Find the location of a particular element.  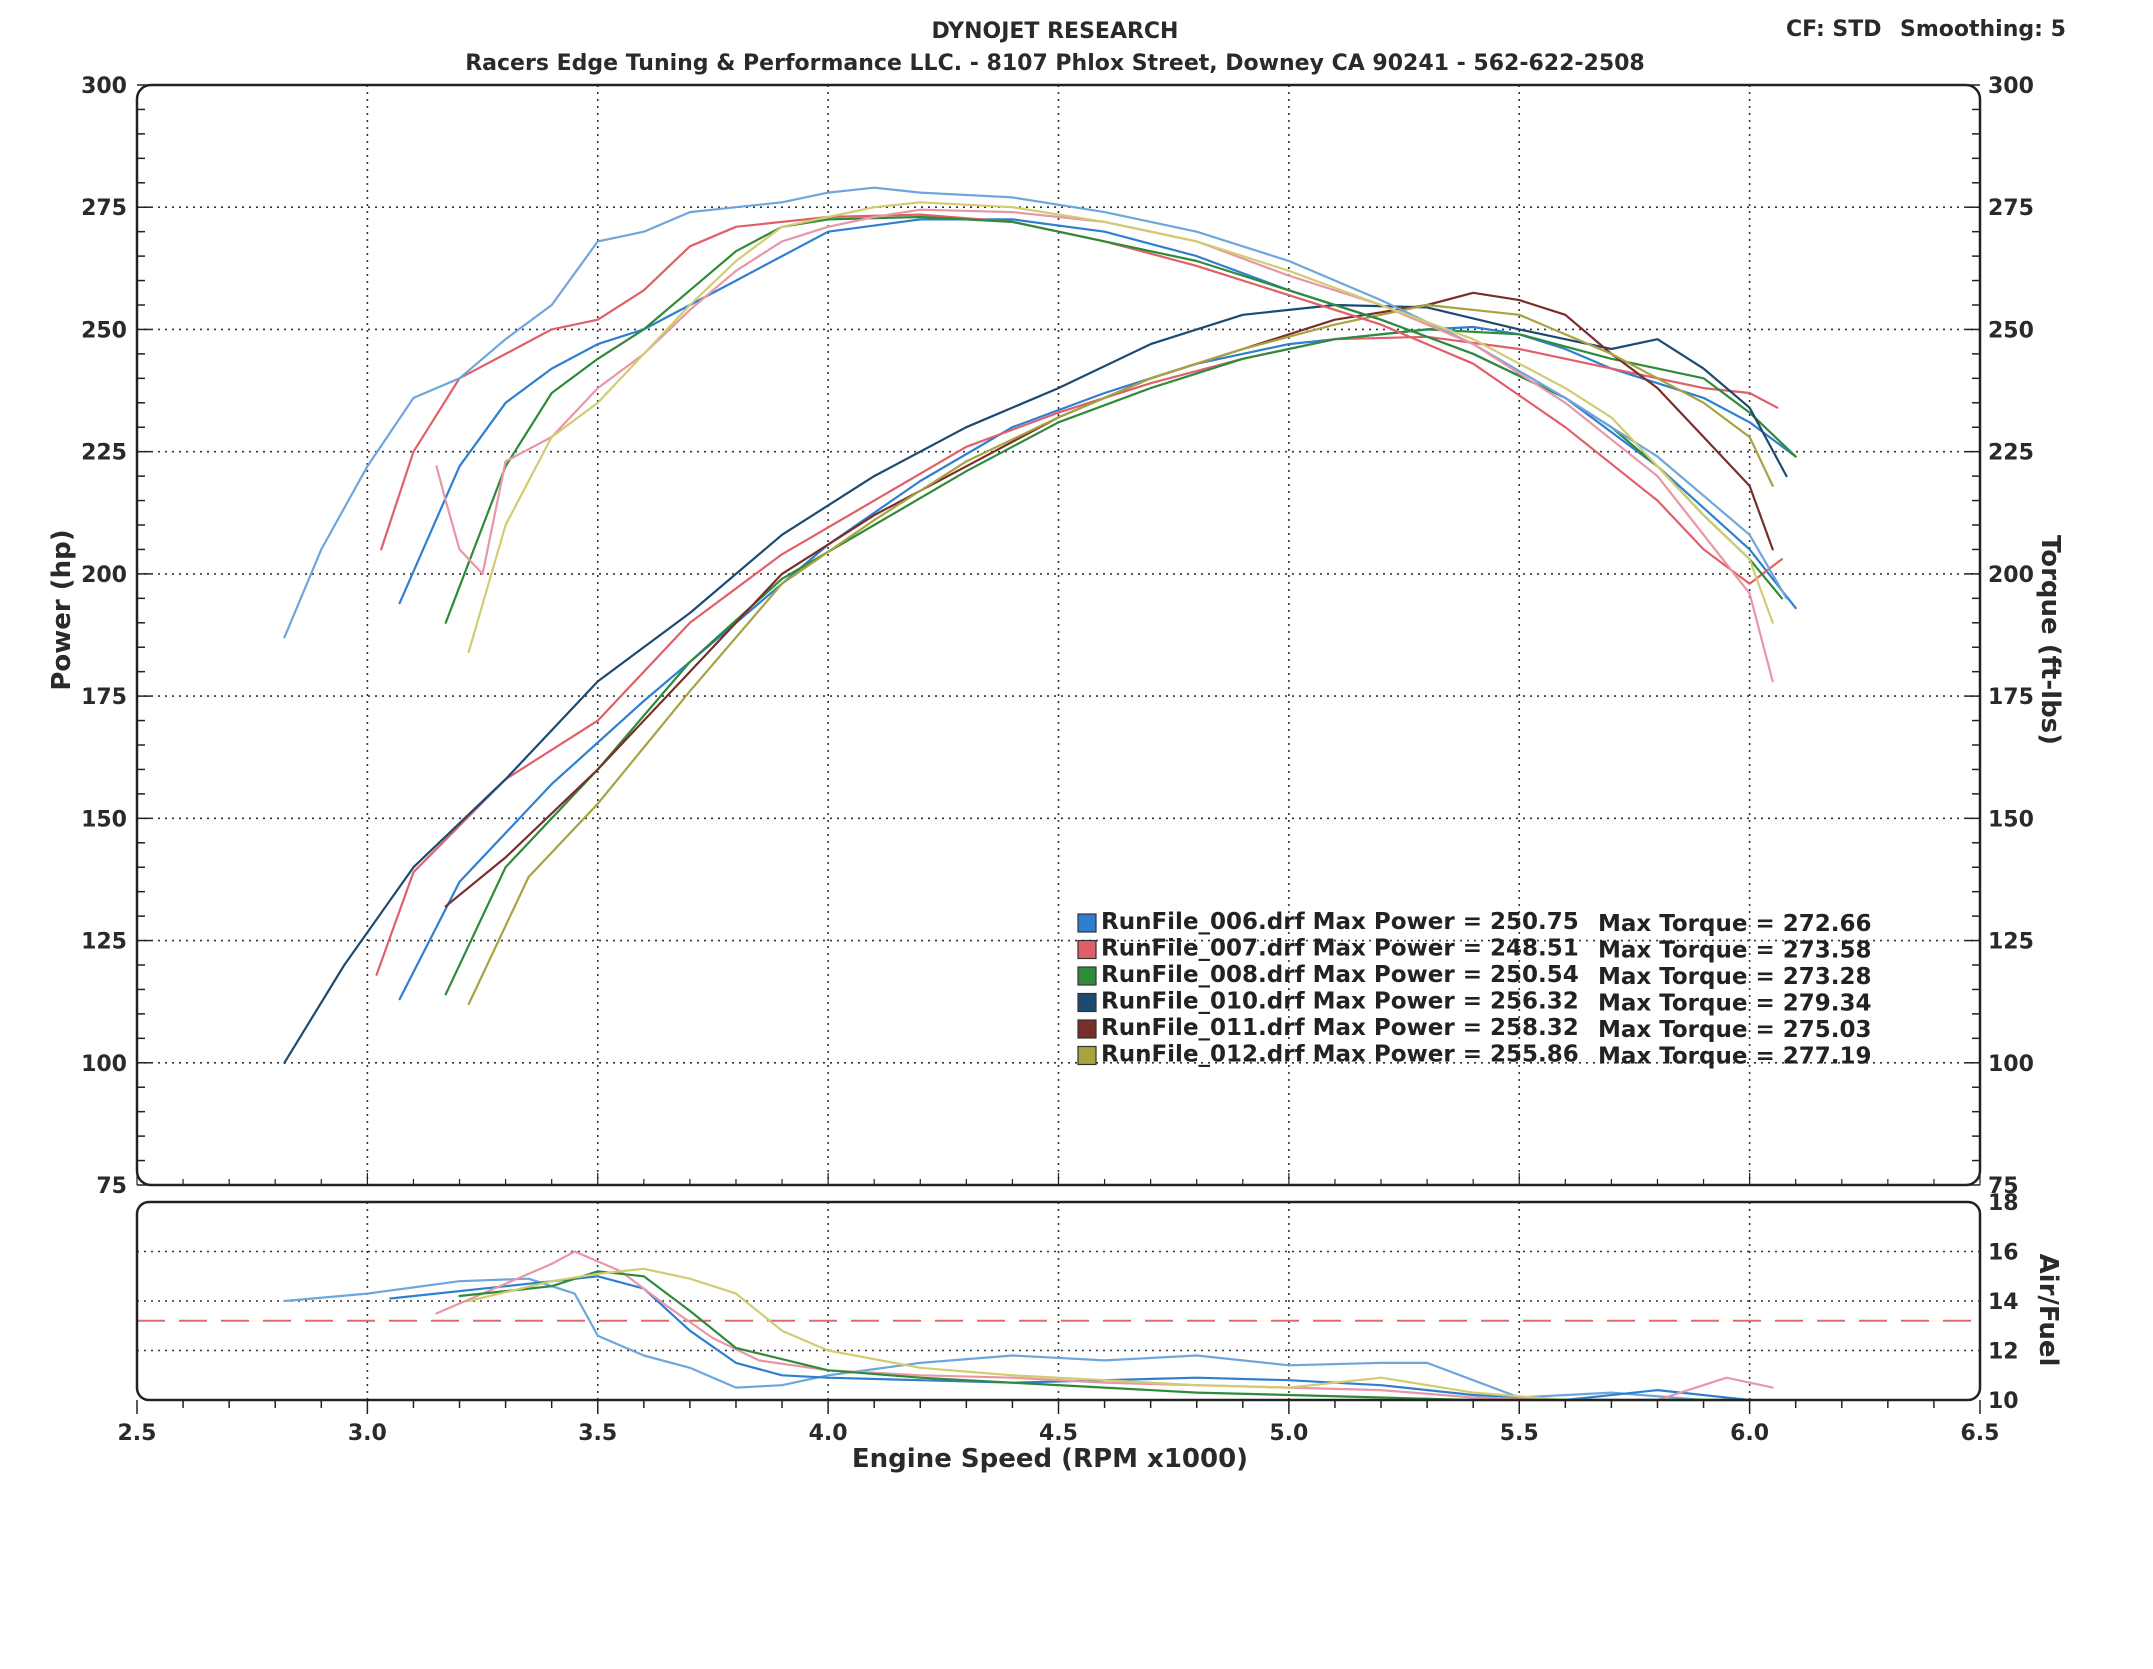

y-tick-label-right: 175 is located at coordinates (2011, 697).